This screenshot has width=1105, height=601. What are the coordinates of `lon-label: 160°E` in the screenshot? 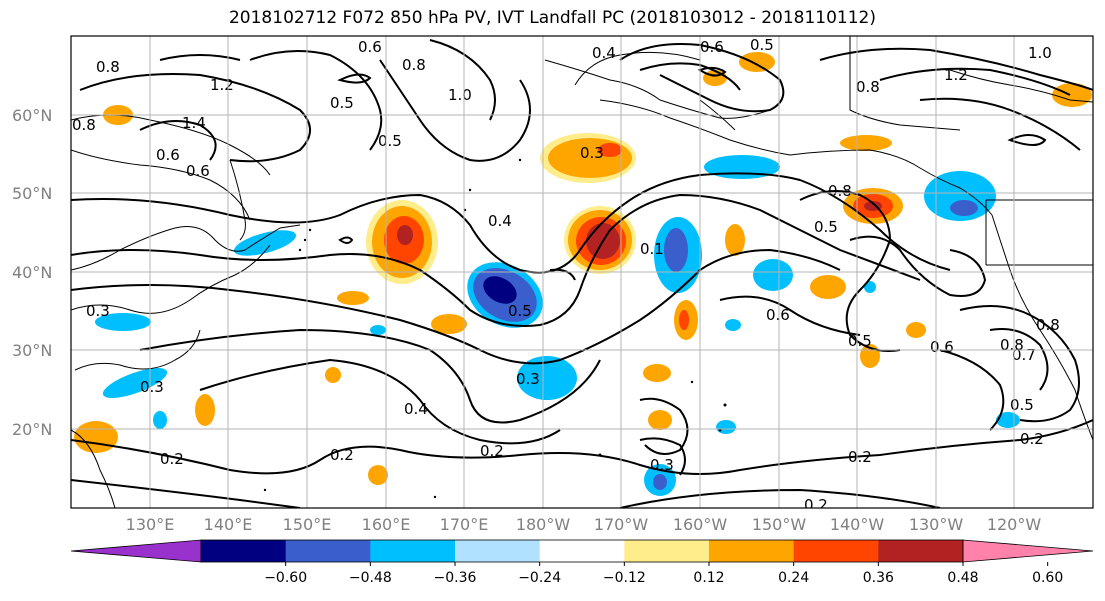 It's located at (386, 524).